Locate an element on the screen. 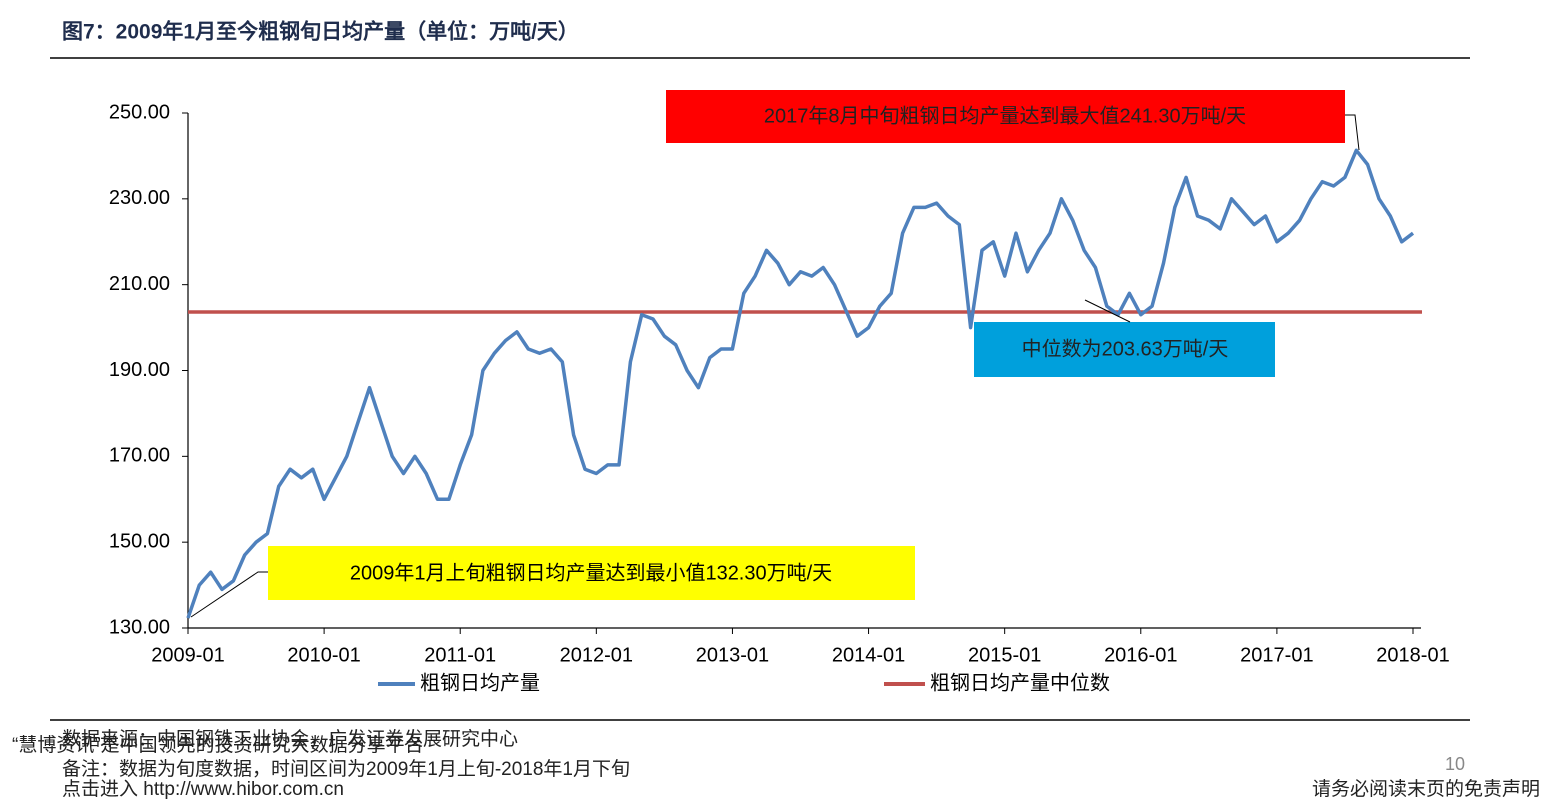 The width and height of the screenshot is (1560, 803). page-number: 10 is located at coordinates (1455, 764).